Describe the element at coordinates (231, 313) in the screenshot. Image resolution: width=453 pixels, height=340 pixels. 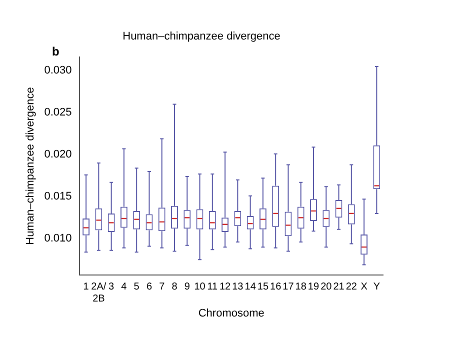
I see `x-axis-title: Chromosome` at that location.